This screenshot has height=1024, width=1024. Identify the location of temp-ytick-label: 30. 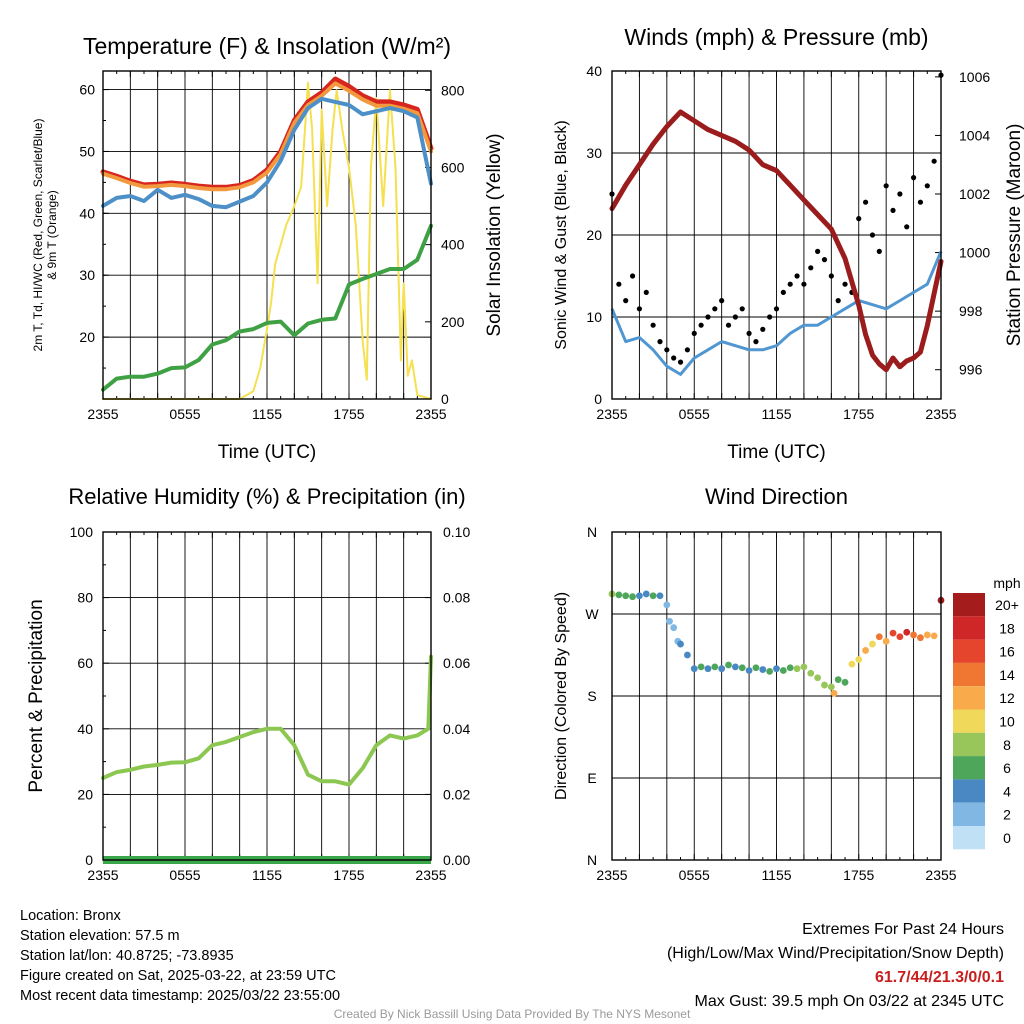
(87, 275).